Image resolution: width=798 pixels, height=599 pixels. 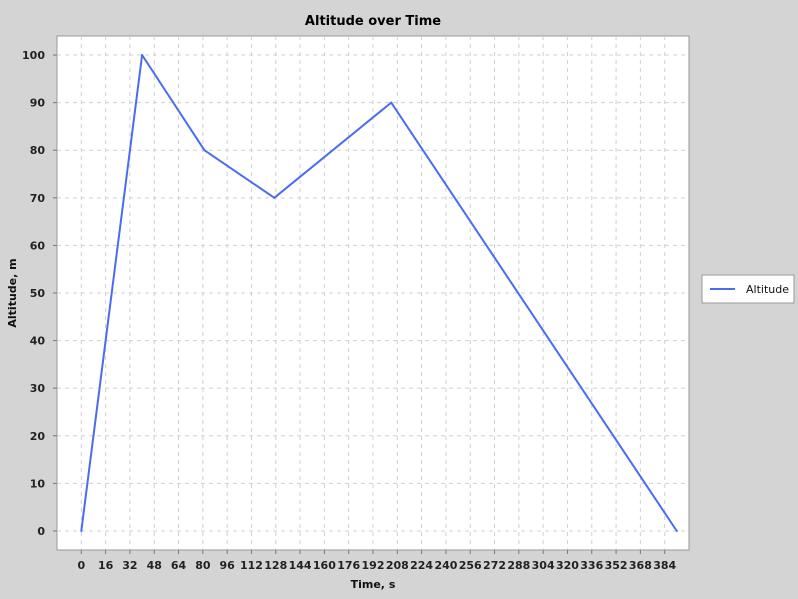 What do you see at coordinates (664, 565) in the screenshot?
I see `x-tick-label: 384` at bounding box center [664, 565].